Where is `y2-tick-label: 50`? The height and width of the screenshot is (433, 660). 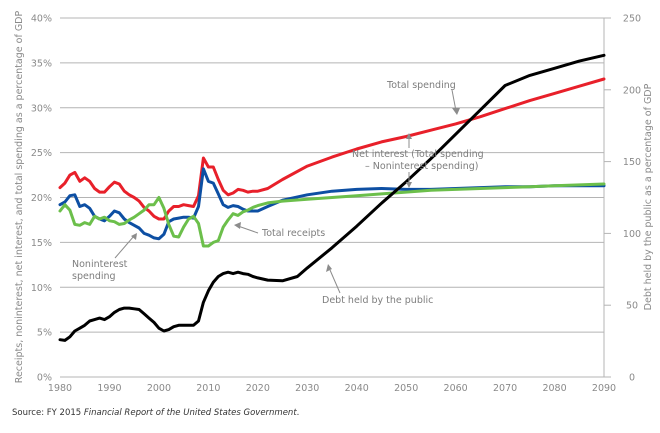
y2-tick-label: 50 is located at coordinates (632, 306).